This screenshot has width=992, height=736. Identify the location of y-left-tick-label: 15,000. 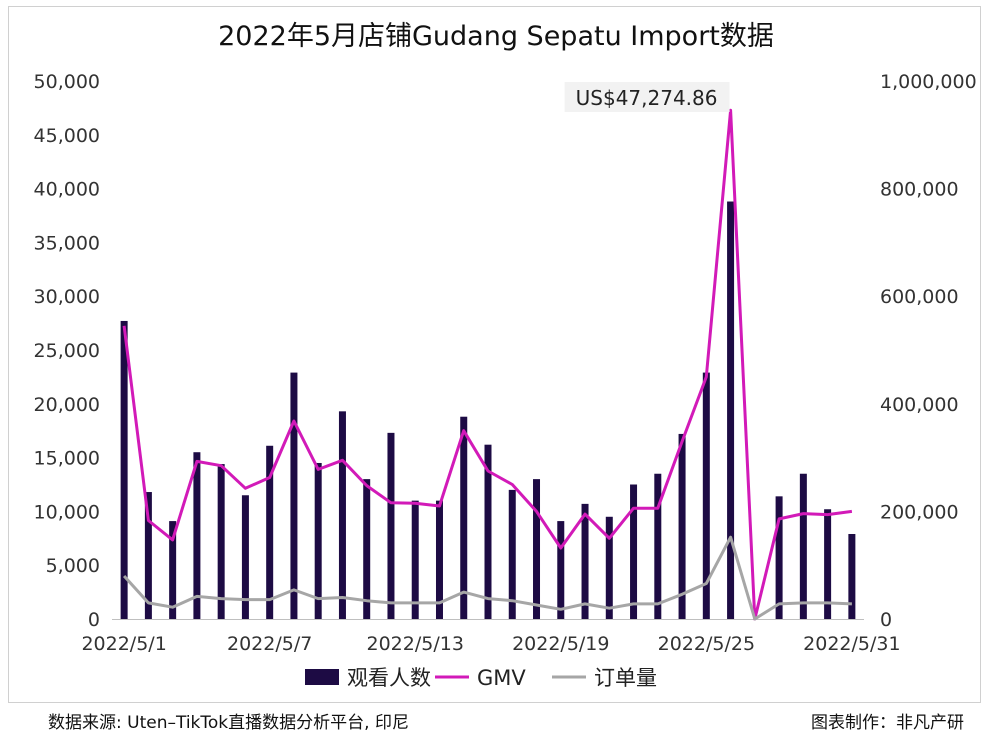
(67, 459).